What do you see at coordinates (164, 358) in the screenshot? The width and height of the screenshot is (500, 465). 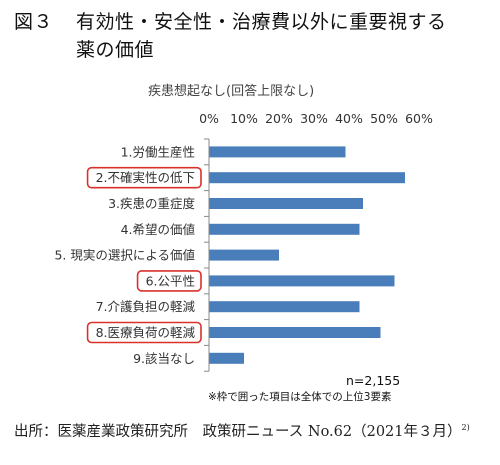 I see `category-label: 9.該当なし` at bounding box center [164, 358].